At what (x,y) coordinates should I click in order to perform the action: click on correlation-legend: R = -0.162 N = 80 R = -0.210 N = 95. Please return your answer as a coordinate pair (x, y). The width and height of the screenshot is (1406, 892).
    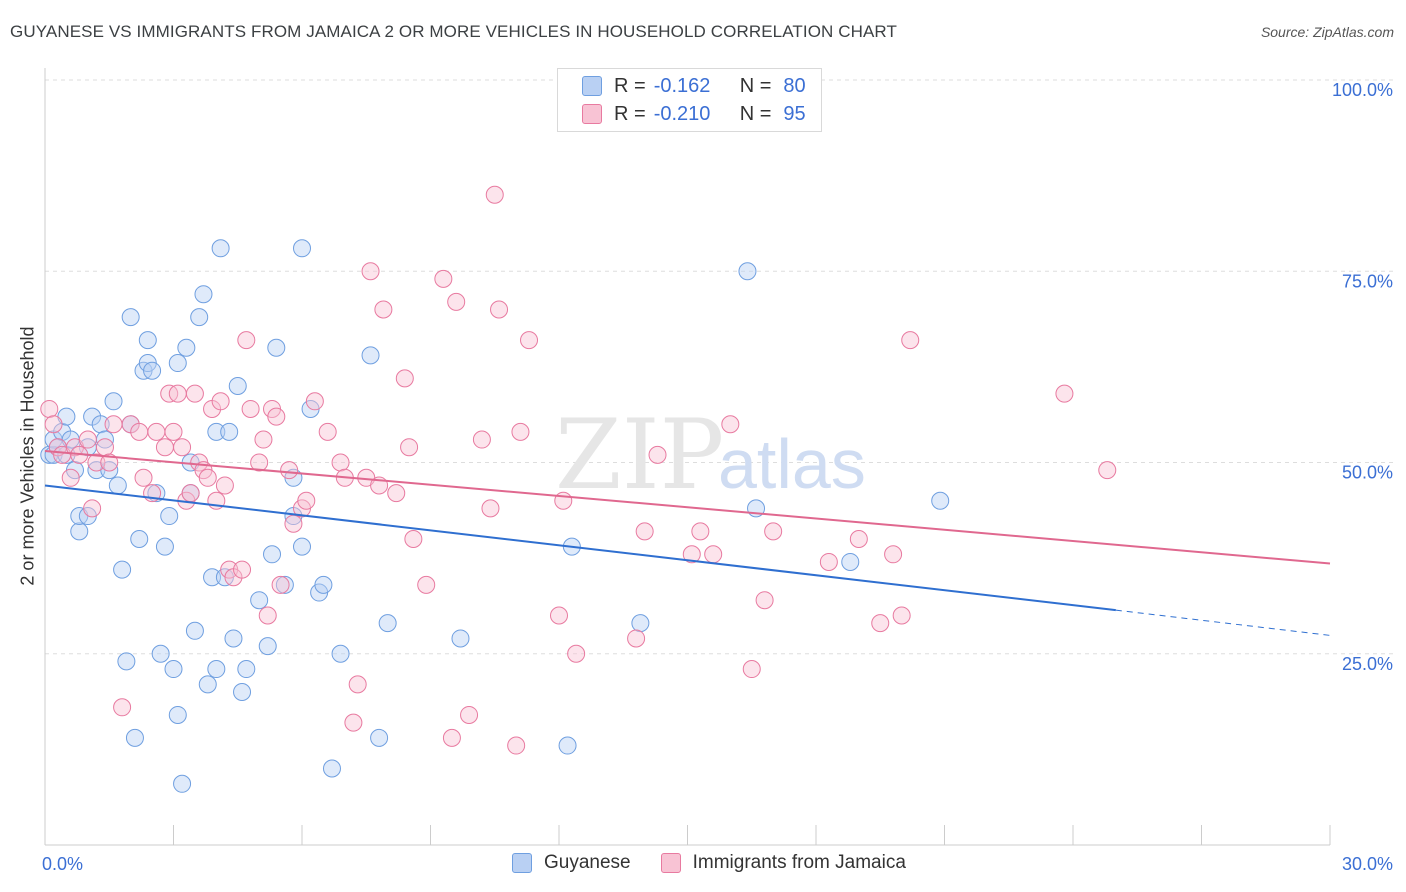
    Looking at the image, I should click on (689, 100).